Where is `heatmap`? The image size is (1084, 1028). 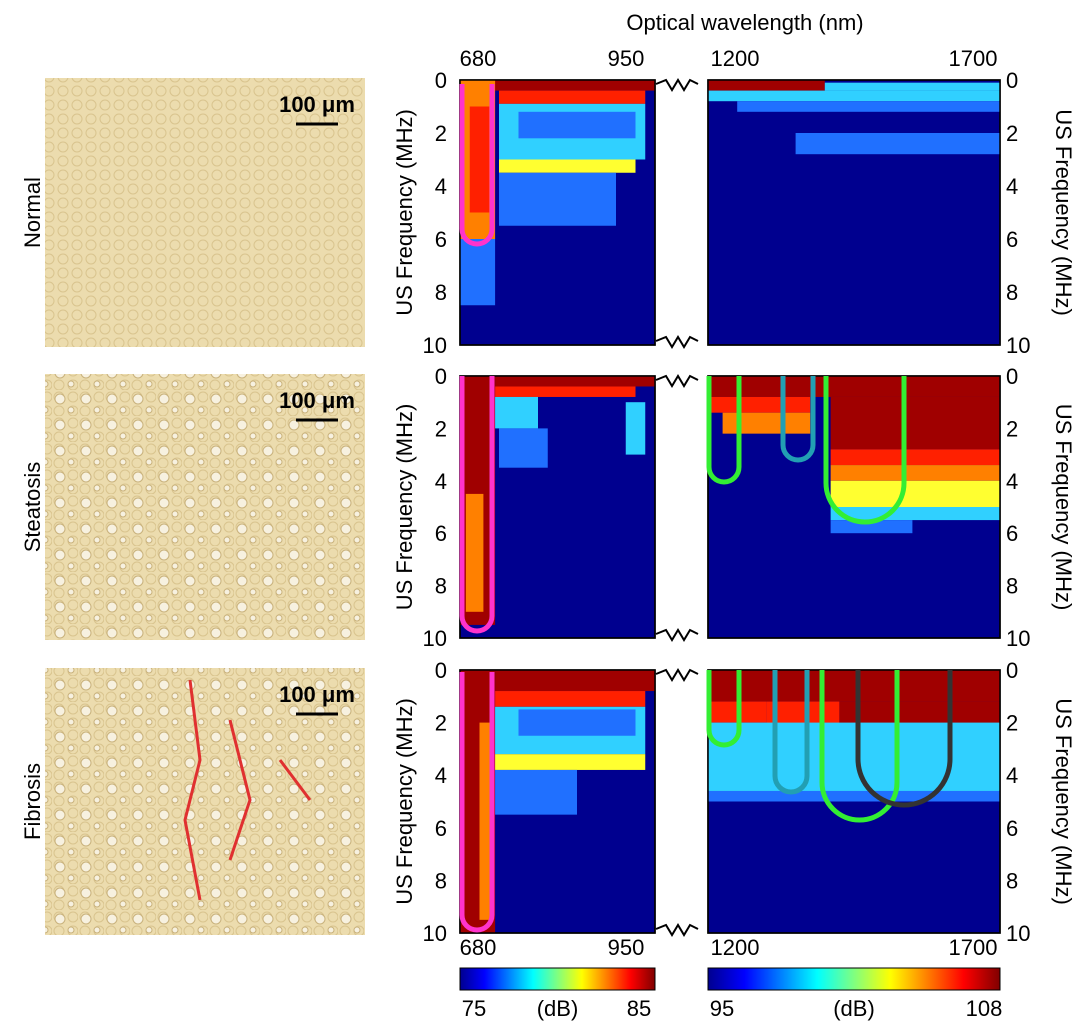 heatmap is located at coordinates (854, 212).